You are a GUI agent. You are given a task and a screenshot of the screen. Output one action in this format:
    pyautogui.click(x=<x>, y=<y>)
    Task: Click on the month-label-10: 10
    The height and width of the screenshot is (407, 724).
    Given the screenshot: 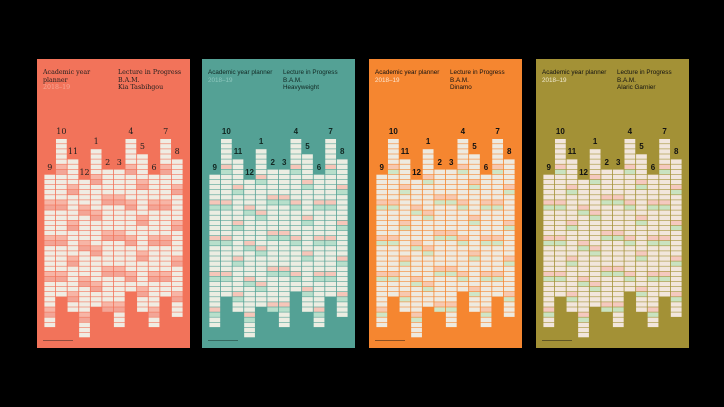 What is the action you would take?
    pyautogui.click(x=560, y=131)
    